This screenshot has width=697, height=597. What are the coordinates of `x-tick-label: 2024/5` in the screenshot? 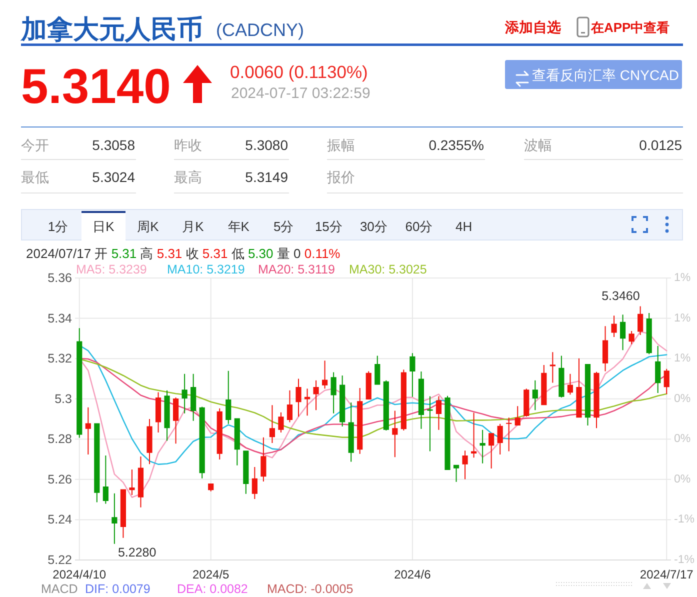 It's located at (211, 575).